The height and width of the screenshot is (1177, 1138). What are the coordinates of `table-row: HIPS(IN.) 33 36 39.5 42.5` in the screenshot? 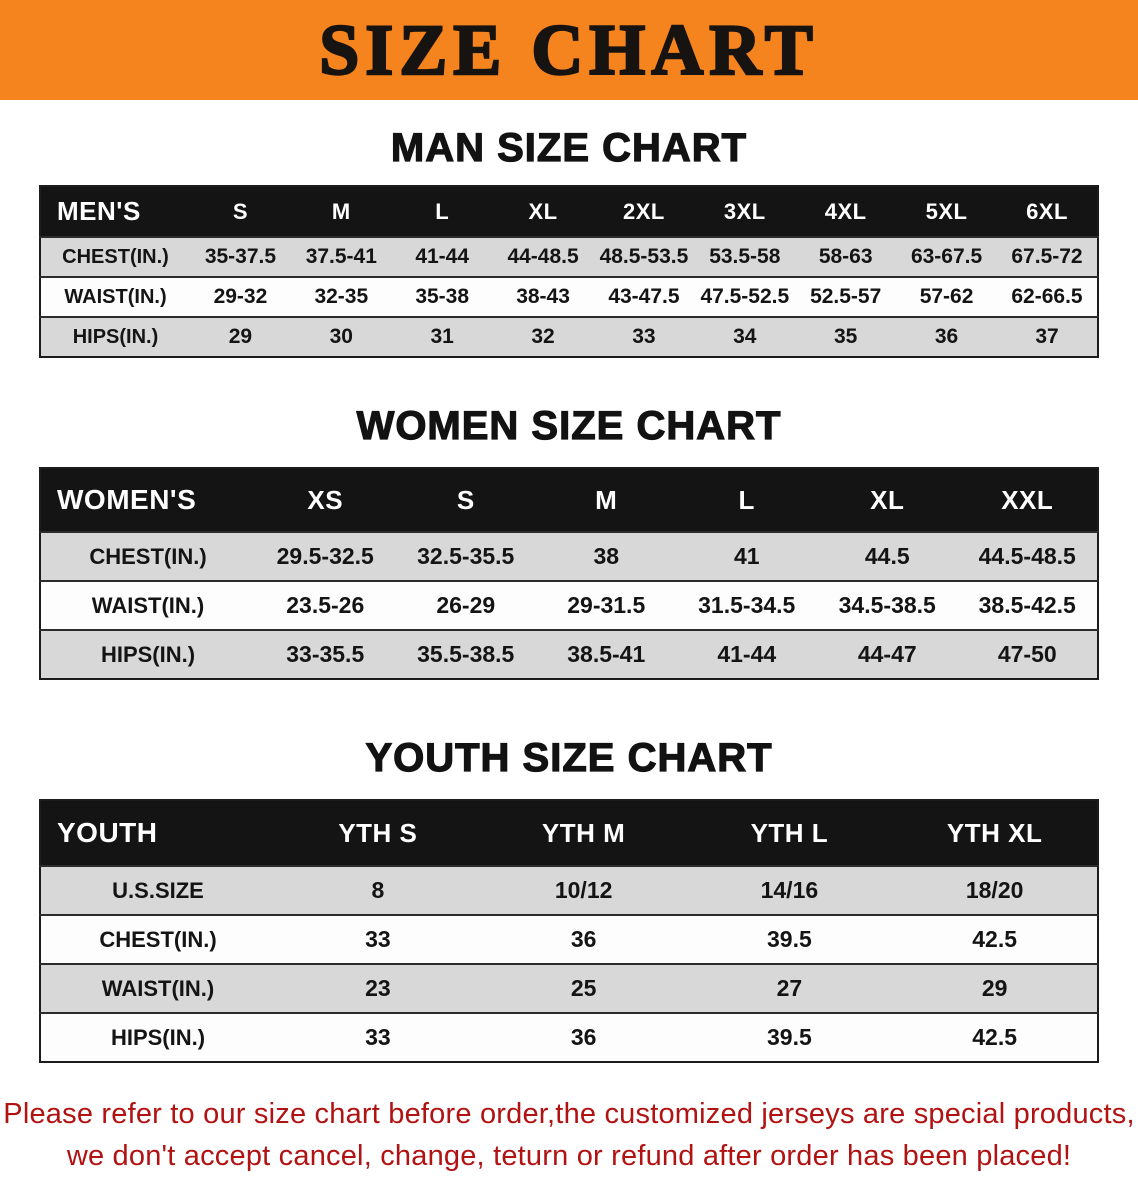 It's located at (569, 1037).